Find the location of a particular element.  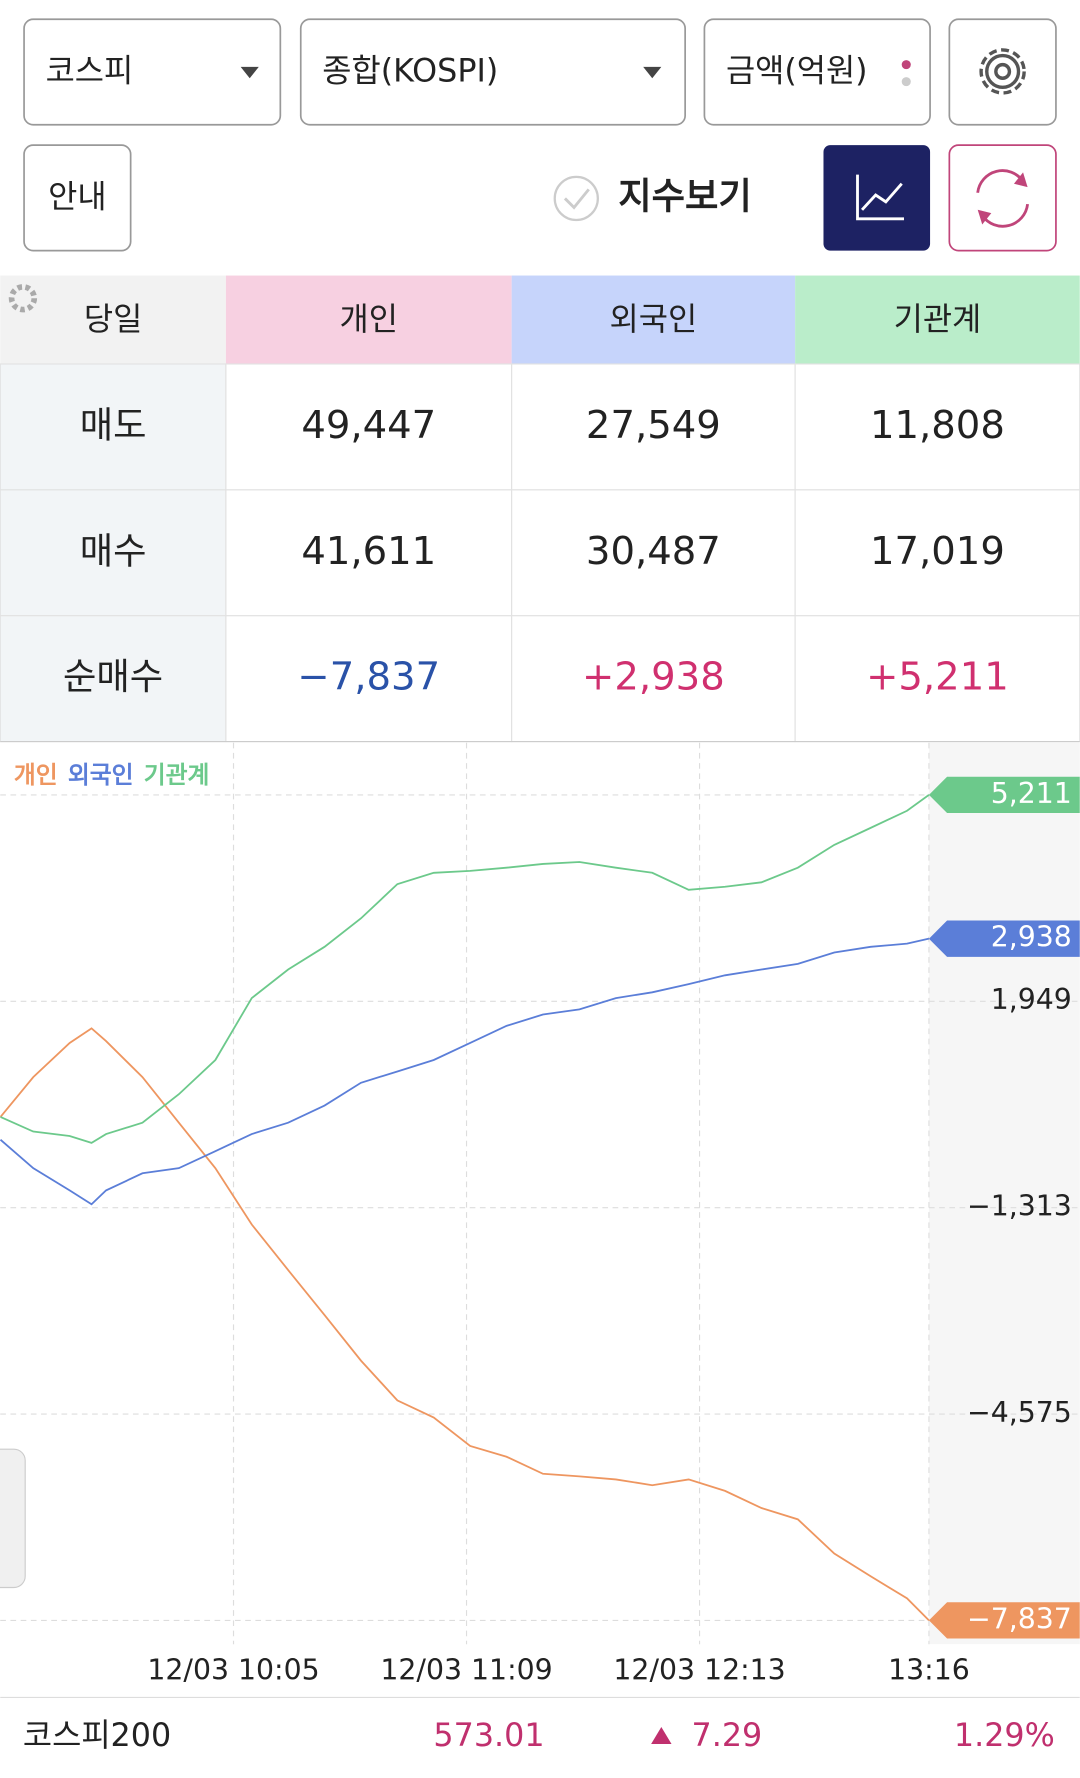

legend-label: 개인 is located at coordinates (36, 775).